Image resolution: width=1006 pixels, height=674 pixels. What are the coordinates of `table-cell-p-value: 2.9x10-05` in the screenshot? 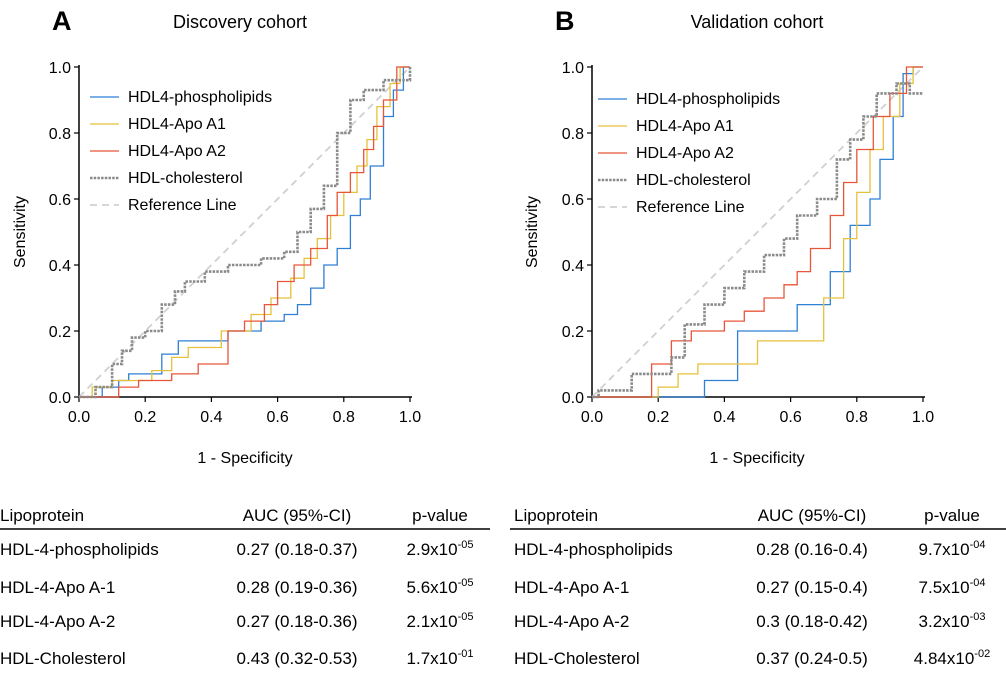 It's located at (440, 549).